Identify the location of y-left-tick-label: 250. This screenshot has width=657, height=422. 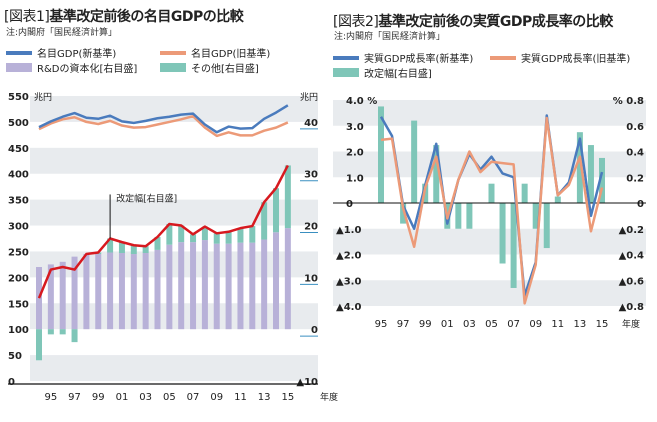
(18, 252).